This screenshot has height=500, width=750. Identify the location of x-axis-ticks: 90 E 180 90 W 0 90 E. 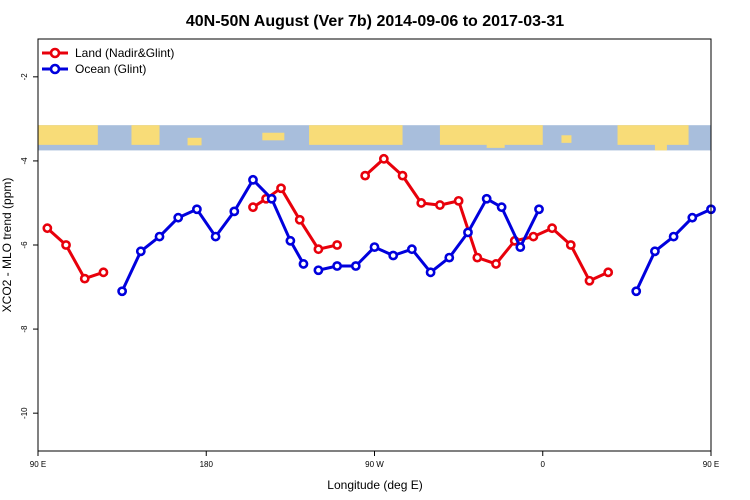
(374, 460).